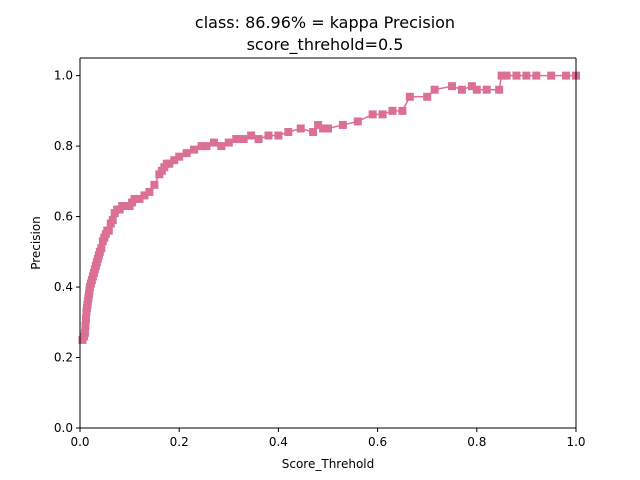  Describe the element at coordinates (63, 428) in the screenshot. I see `y-tick-label: 0.0` at that location.